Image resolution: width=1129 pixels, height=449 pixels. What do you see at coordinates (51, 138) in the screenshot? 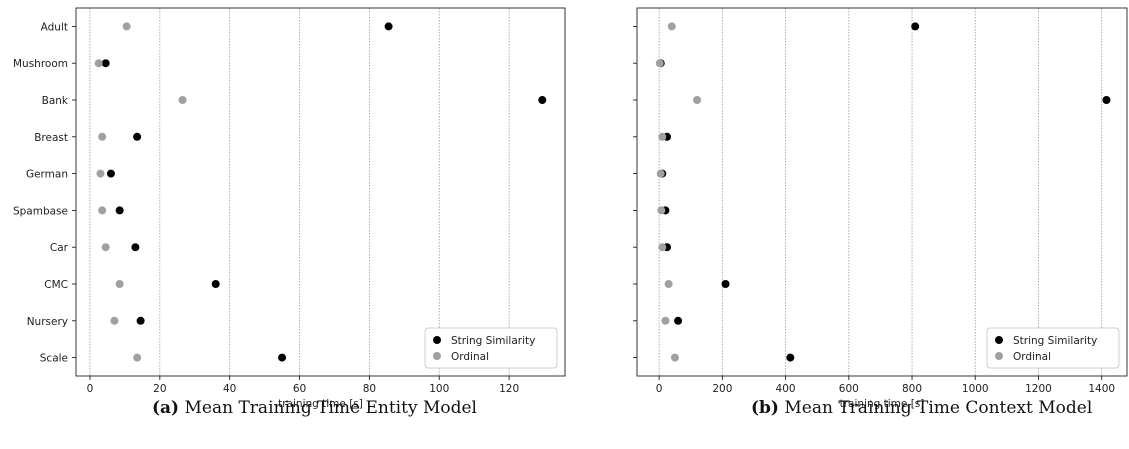
I see `y-tick-label: Breast` at bounding box center [51, 138].